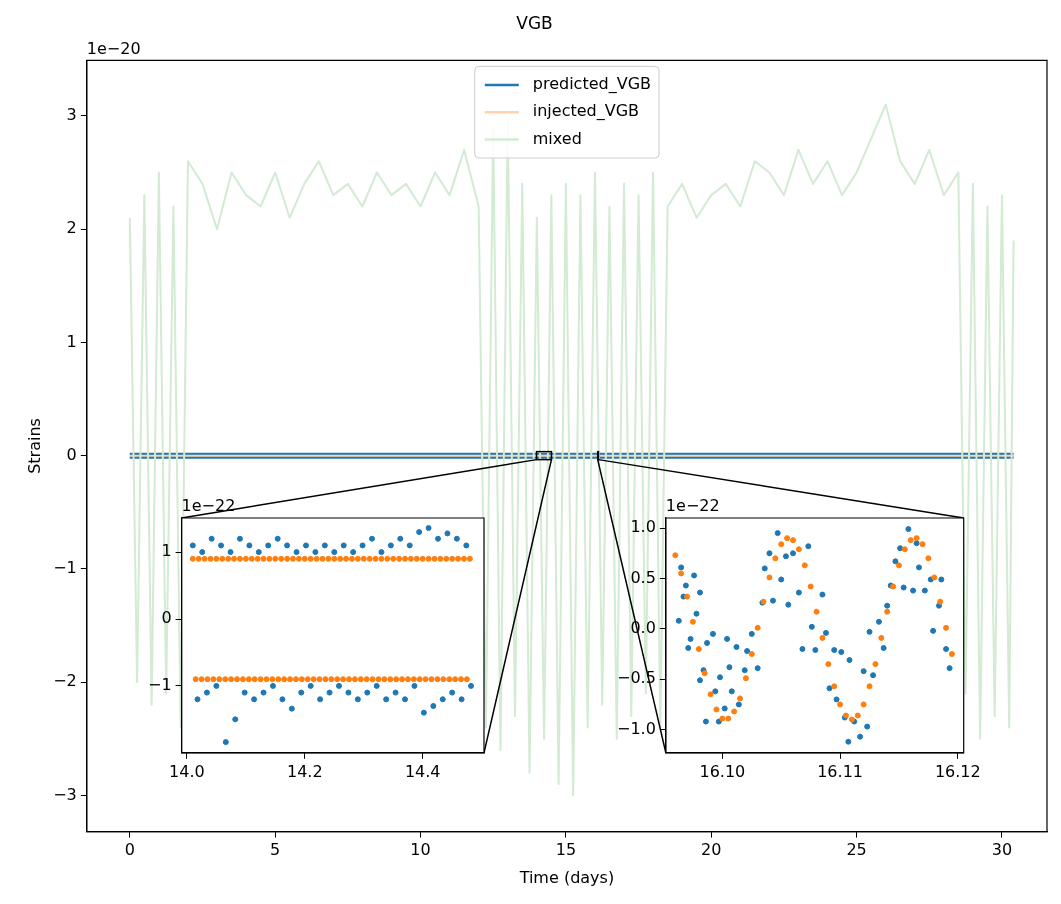  I want to click on legend-label: predicted_VGB, so click(591, 84).